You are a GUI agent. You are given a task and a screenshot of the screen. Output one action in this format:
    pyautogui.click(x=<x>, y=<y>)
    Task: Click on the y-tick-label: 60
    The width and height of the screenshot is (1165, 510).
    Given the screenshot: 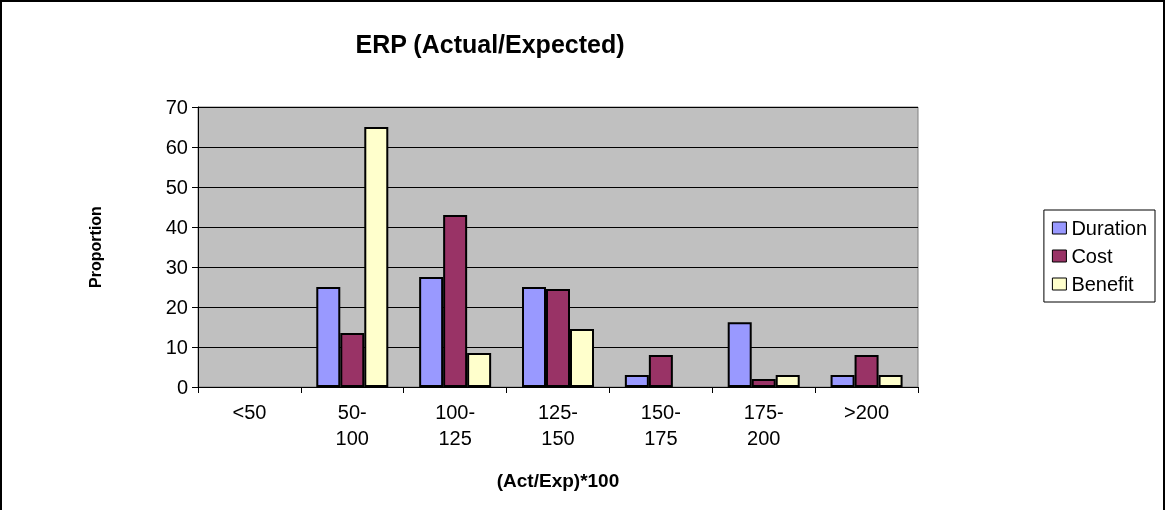 What is the action you would take?
    pyautogui.click(x=176, y=147)
    